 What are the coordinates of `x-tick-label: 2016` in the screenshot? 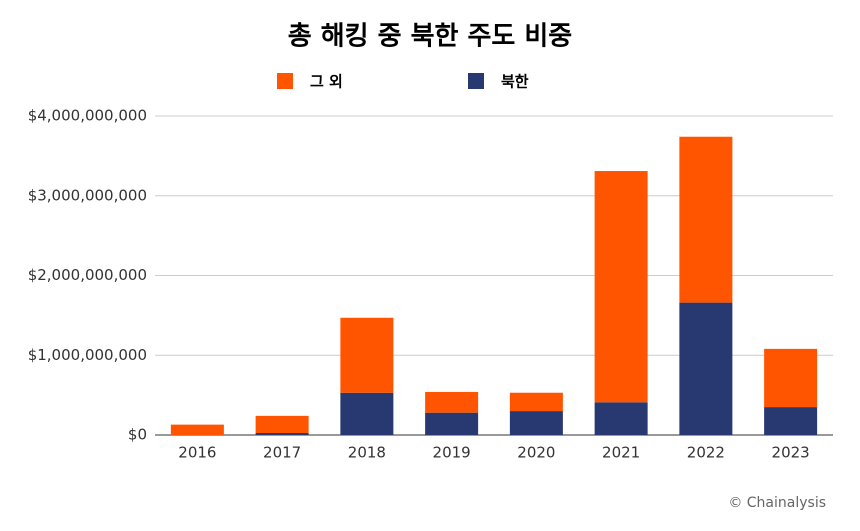 It's located at (197, 453).